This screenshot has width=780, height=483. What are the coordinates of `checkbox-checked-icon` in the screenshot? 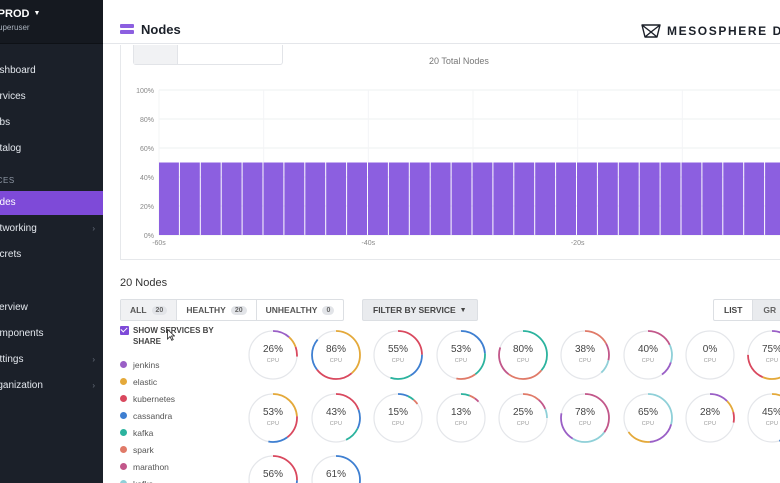 It's located at (124, 330).